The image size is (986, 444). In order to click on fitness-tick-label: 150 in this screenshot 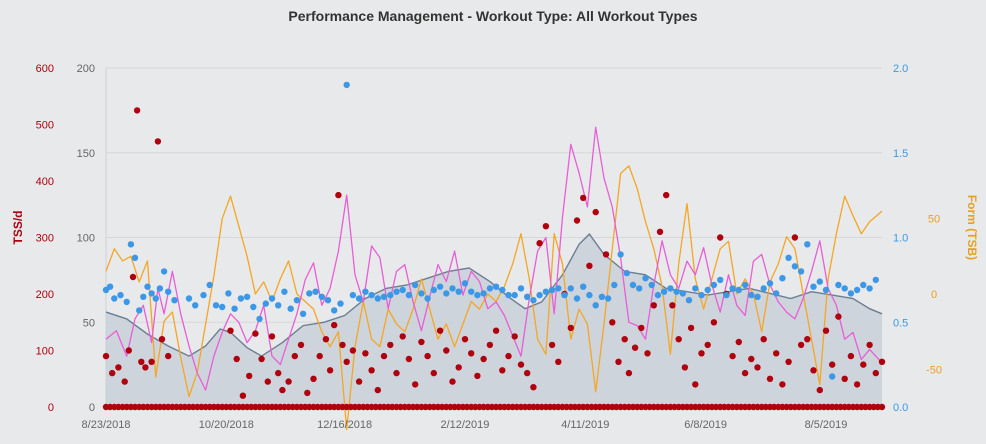, I will do `click(86, 154)`.